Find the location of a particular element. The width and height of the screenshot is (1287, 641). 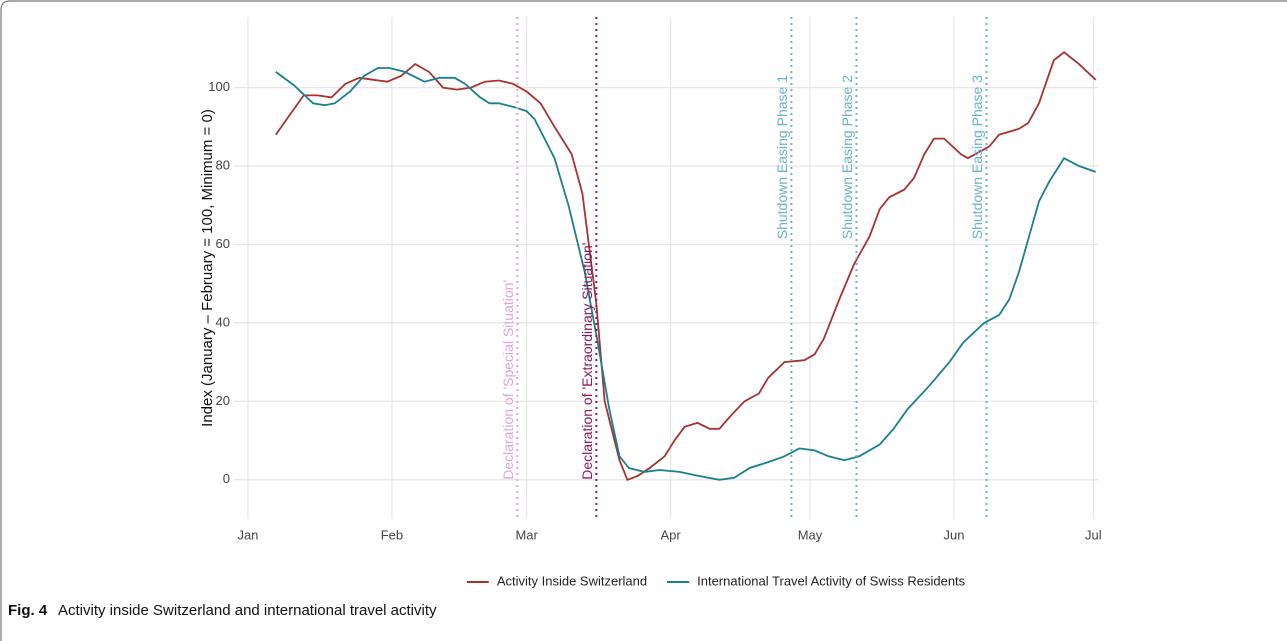

y-tick-label: 40 is located at coordinates (223, 321).